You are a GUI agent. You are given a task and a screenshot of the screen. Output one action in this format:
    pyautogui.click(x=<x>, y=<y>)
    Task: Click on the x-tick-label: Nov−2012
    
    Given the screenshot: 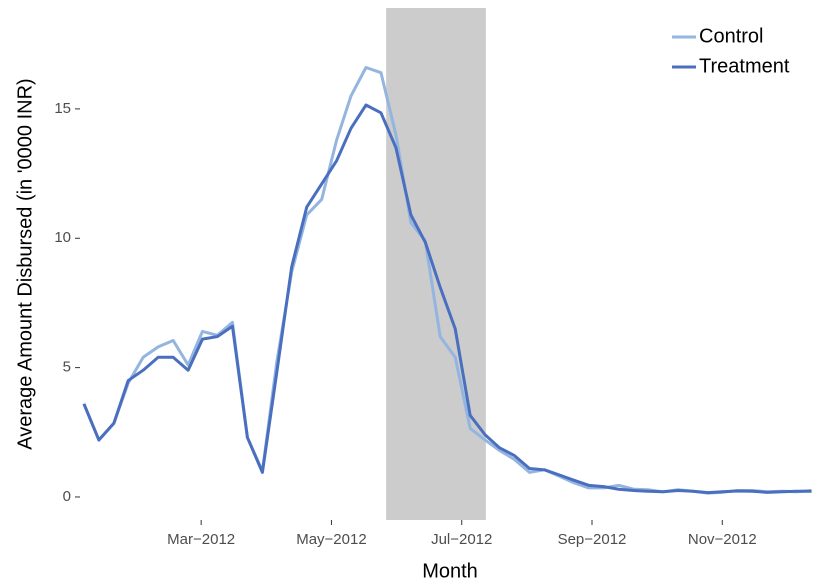 What is the action you would take?
    pyautogui.click(x=722, y=539)
    